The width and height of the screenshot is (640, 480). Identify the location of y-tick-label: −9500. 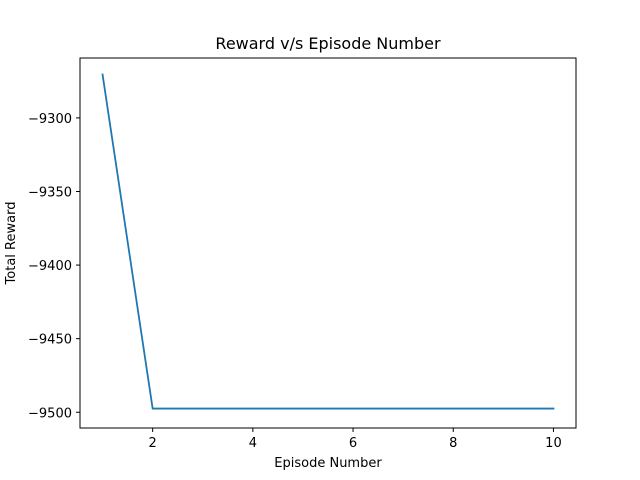
(50, 413).